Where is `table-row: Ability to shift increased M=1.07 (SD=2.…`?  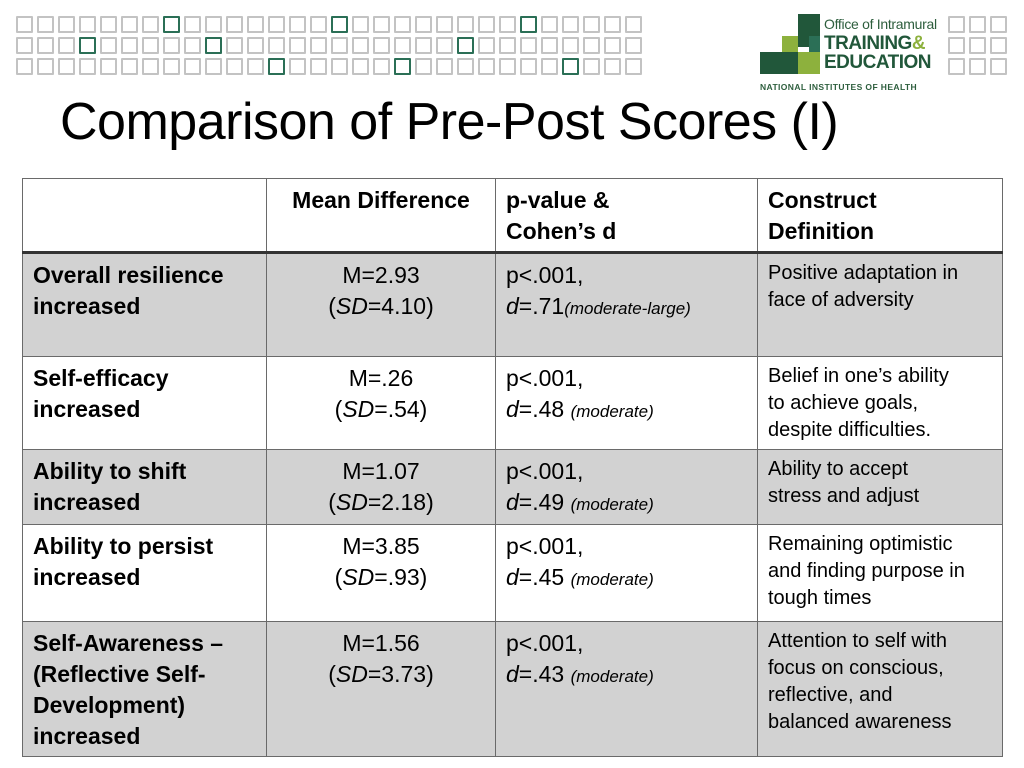 table-row: Ability to shift increased M=1.07 (SD=2.… is located at coordinates (512, 487).